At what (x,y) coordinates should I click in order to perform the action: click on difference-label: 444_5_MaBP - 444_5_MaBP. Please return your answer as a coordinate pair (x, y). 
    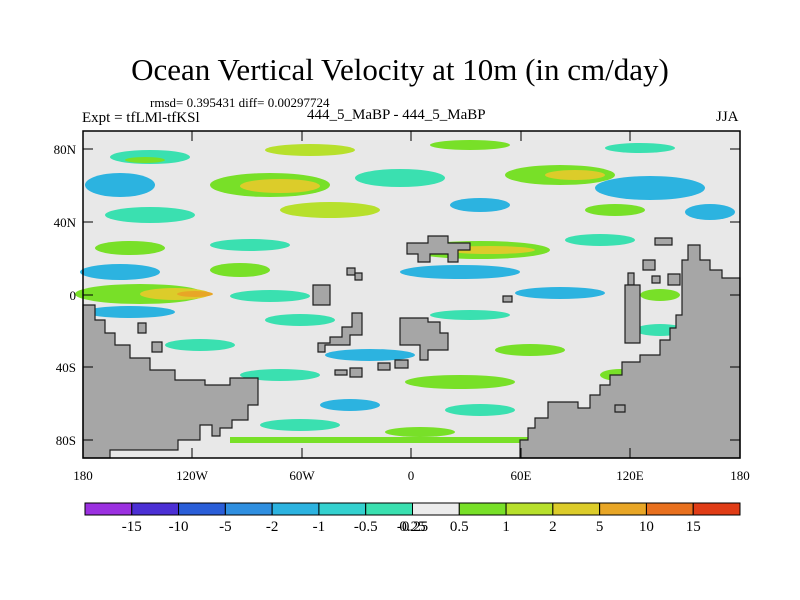
    Looking at the image, I should click on (396, 115).